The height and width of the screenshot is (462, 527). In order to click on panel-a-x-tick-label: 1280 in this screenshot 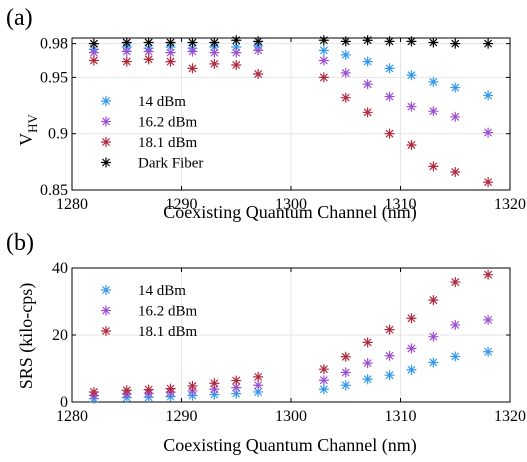, I will do `click(72, 204)`.